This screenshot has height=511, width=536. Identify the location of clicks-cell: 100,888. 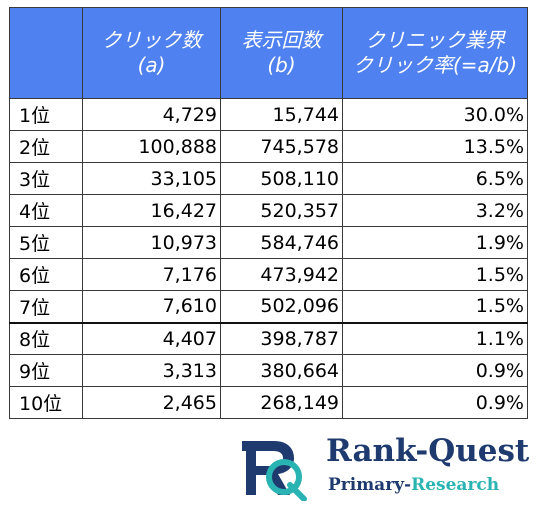
(151, 146).